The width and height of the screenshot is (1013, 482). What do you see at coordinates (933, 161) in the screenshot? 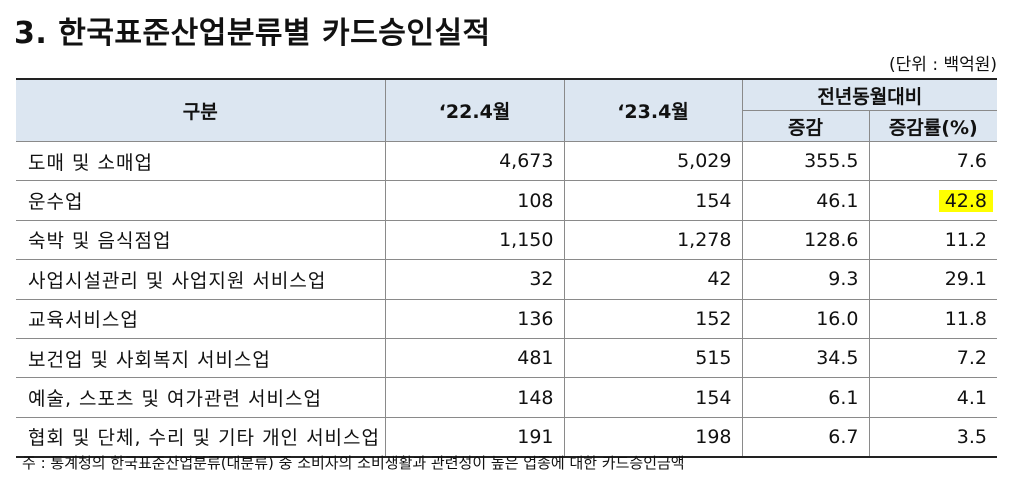
I see `cell-rate: 7.6` at bounding box center [933, 161].